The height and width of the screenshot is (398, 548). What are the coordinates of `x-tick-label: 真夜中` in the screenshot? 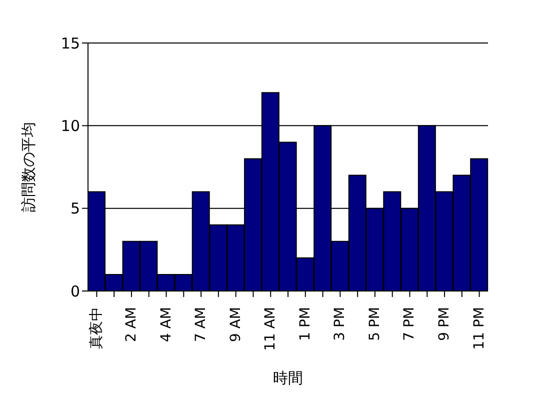 It's located at (96, 328).